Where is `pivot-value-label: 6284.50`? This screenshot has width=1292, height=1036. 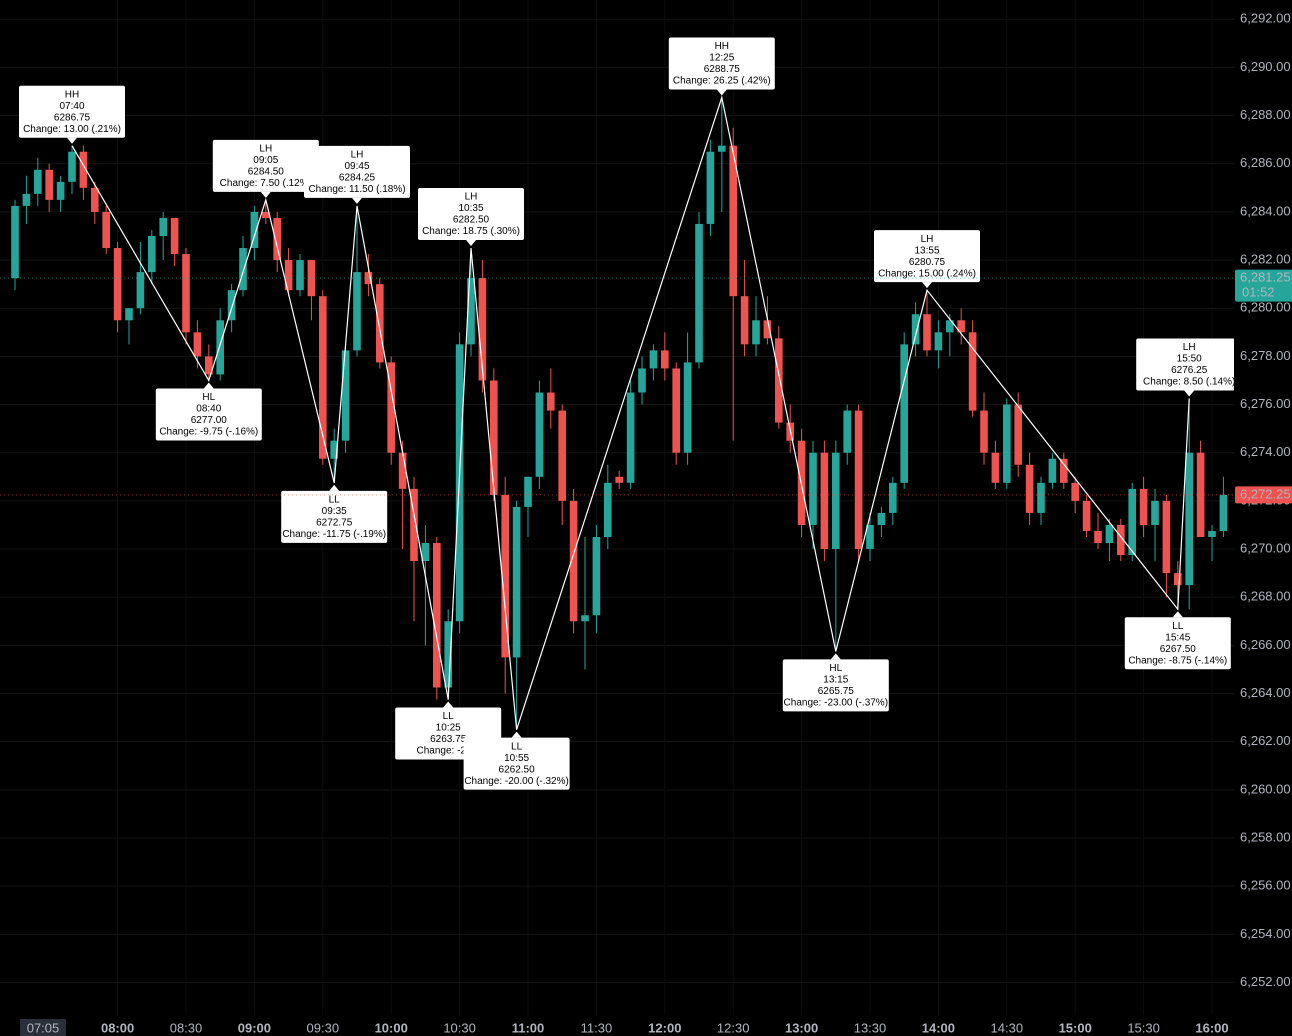 pivot-value-label: 6284.50 is located at coordinates (266, 172).